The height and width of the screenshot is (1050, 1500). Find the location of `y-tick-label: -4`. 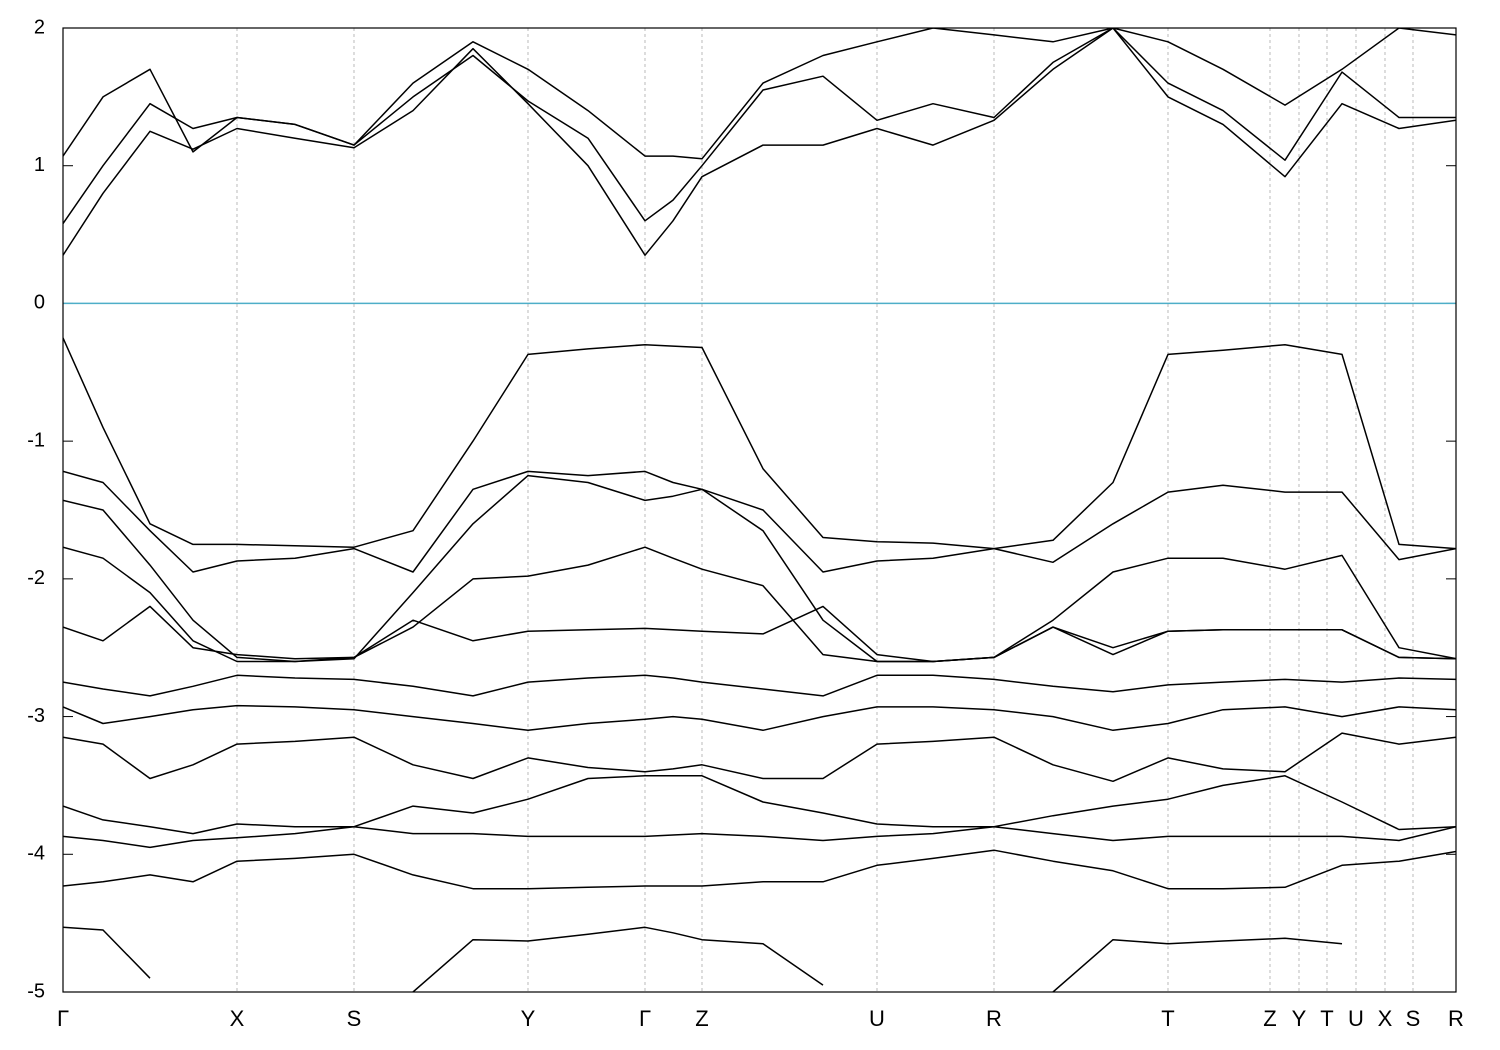

y-tick-label: -4 is located at coordinates (36, 854).